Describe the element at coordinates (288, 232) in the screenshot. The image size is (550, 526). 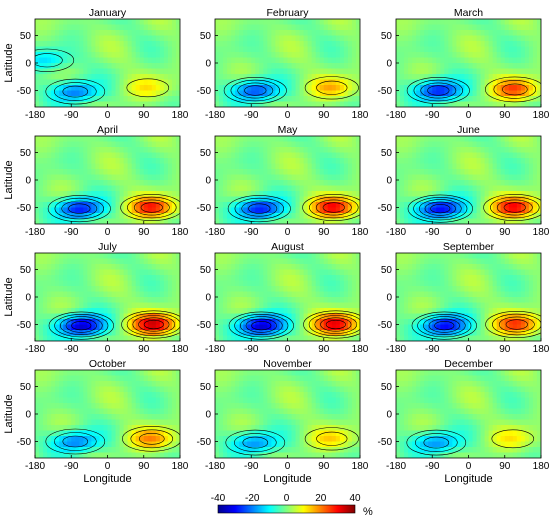
I see `x-tick-label: 0` at that location.